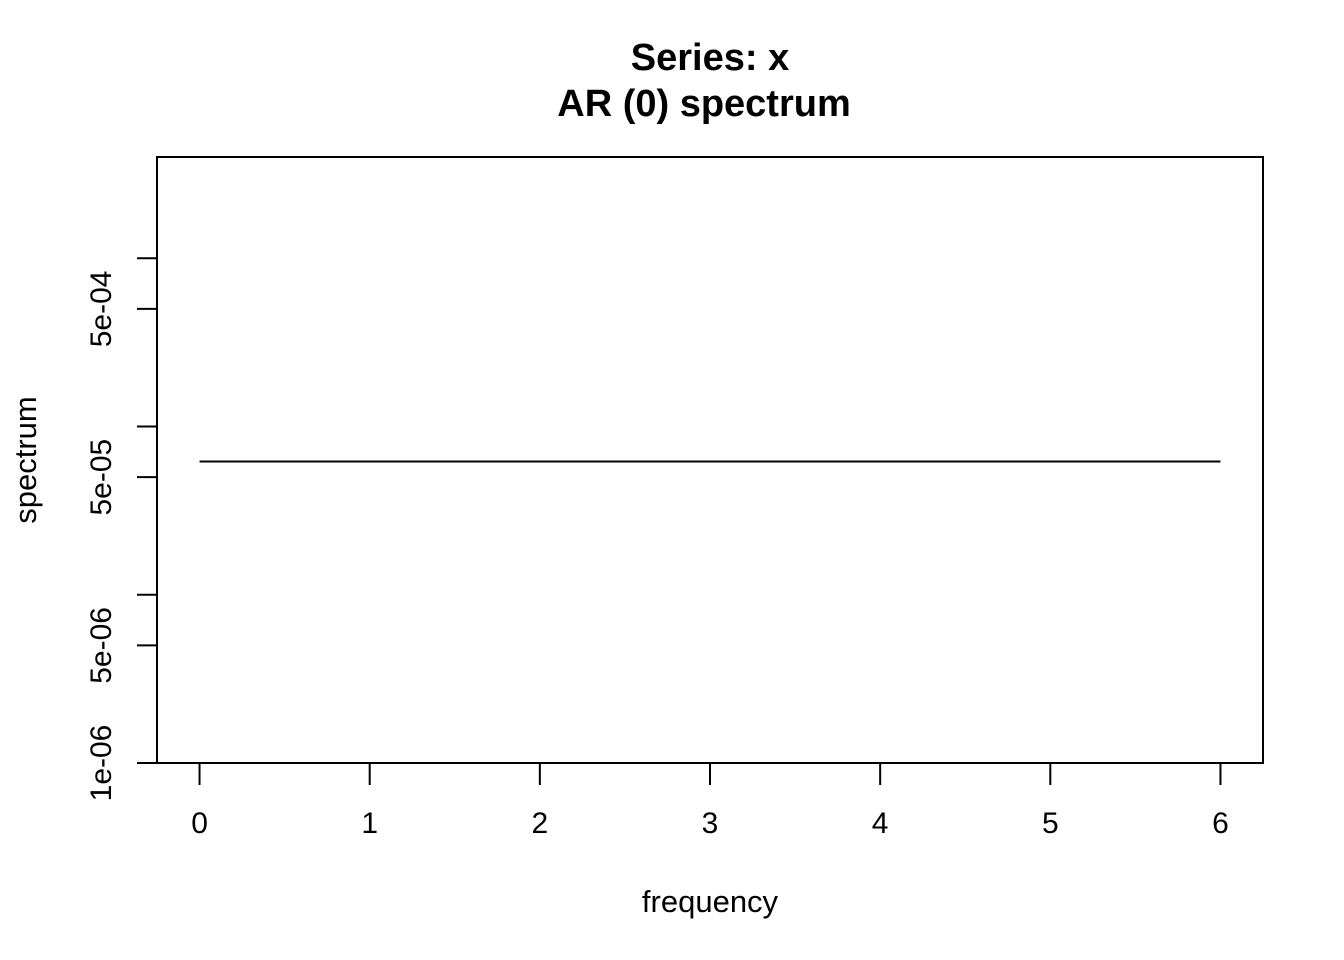 The height and width of the screenshot is (960, 1344). Describe the element at coordinates (101, 477) in the screenshot. I see `y-tick-label: 5e-05` at that location.